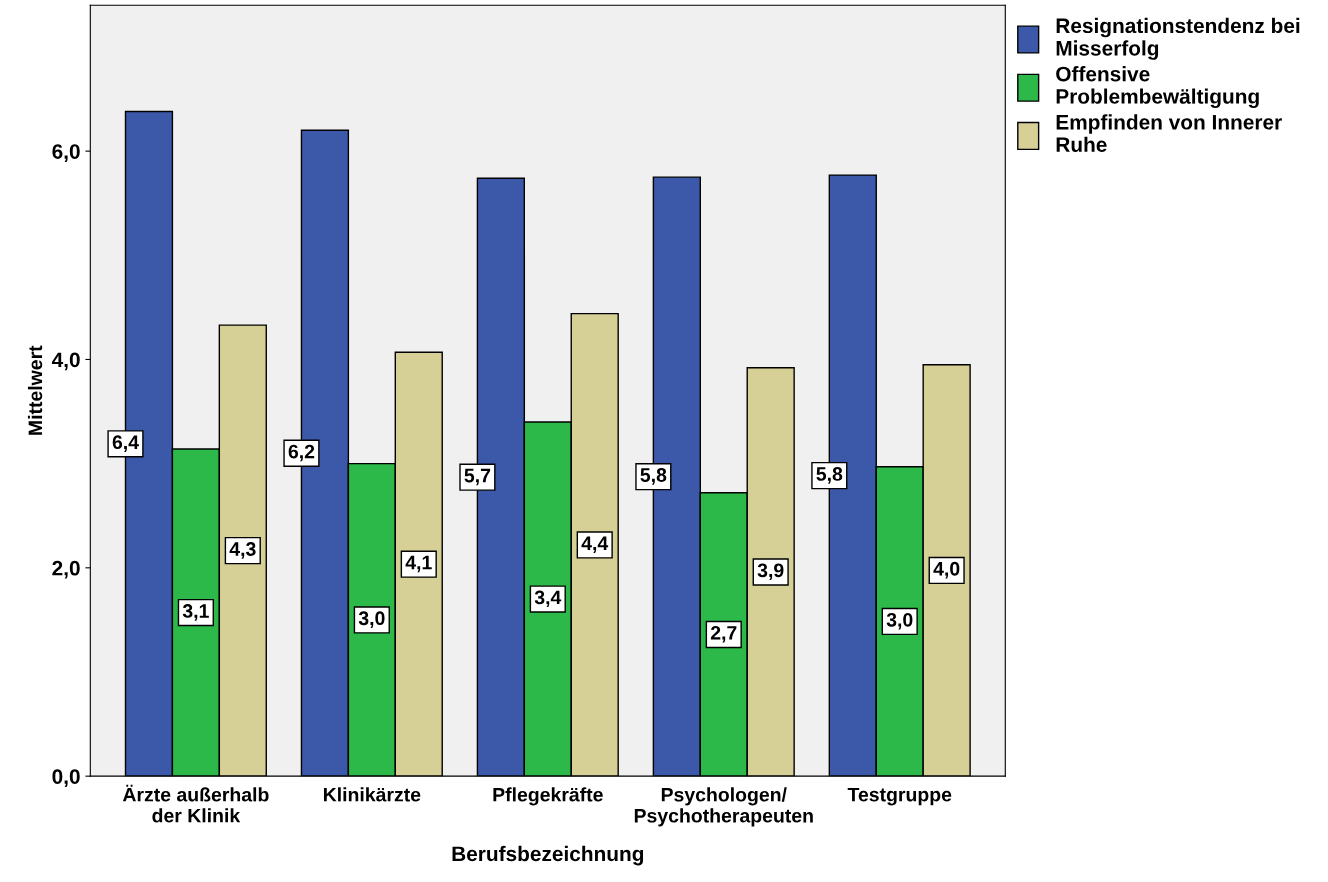  Describe the element at coordinates (1169, 133) in the screenshot. I see `legend-label: Empfinden von Innerer Ruhe` at that location.